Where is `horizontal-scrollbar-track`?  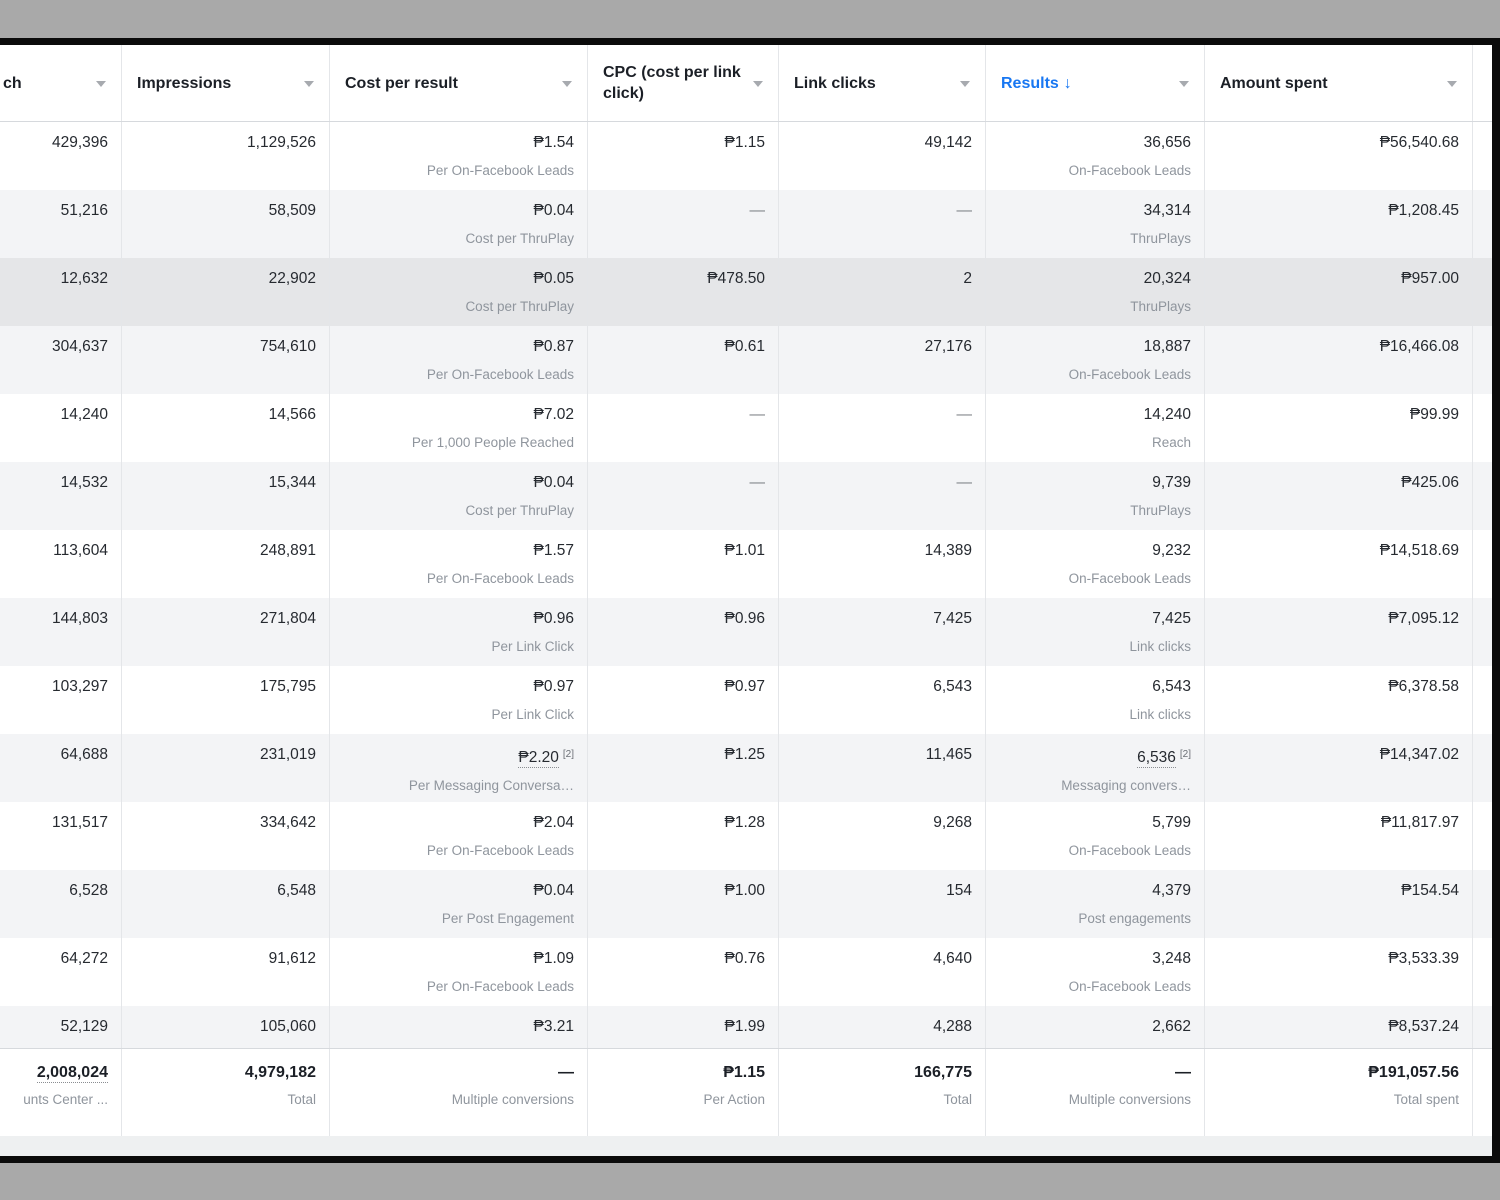
horizontal-scrollbar-track is located at coordinates (746, 1146).